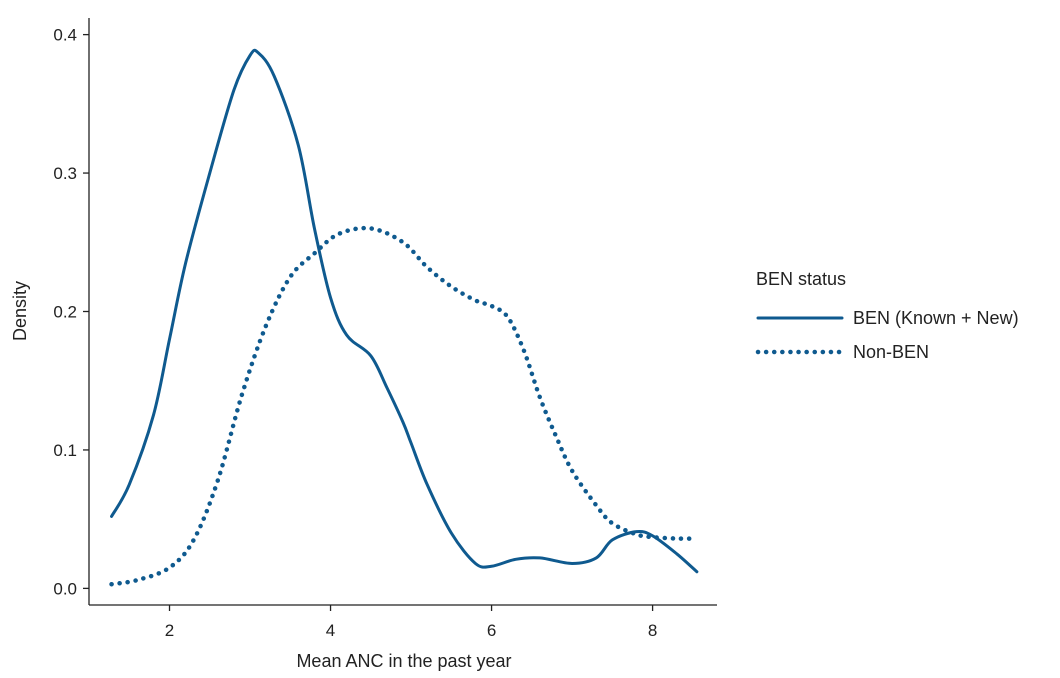  Describe the element at coordinates (65, 588) in the screenshot. I see `y-tick-label: 0.0` at that location.